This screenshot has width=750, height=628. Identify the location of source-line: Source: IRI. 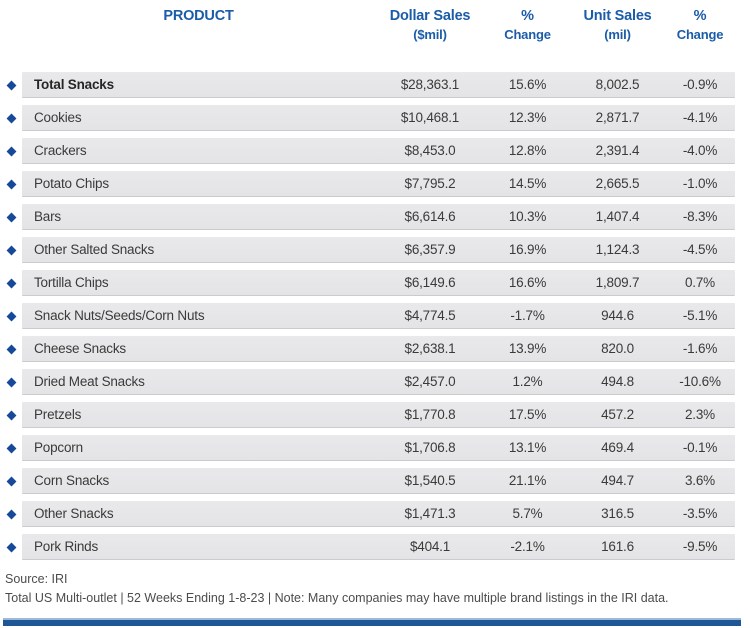
(36, 579).